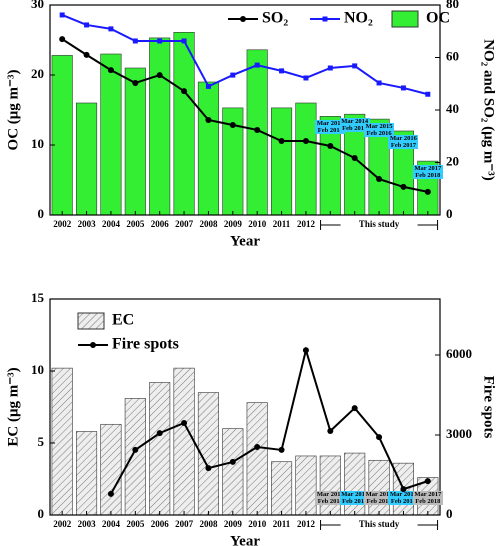 This screenshot has height=546, width=500. What do you see at coordinates (275, 18) in the screenshot?
I see `legend-label: SO₂` at bounding box center [275, 18].